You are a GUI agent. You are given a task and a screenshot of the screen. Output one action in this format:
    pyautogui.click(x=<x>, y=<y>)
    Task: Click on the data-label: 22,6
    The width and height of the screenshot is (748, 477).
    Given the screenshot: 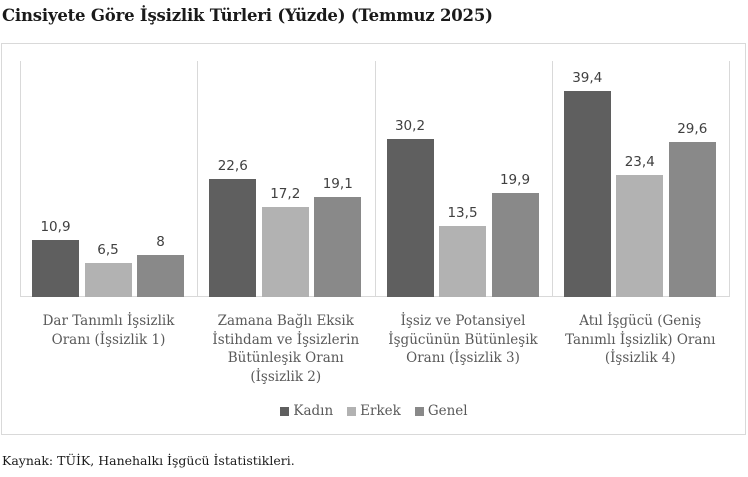 What is the action you would take?
    pyautogui.click(x=232, y=165)
    